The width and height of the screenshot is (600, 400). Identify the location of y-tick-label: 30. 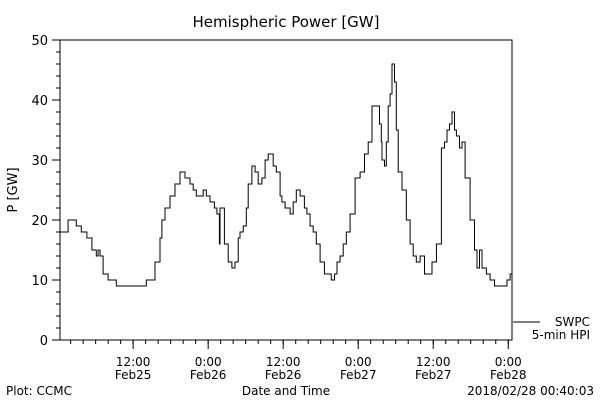
(39, 161).